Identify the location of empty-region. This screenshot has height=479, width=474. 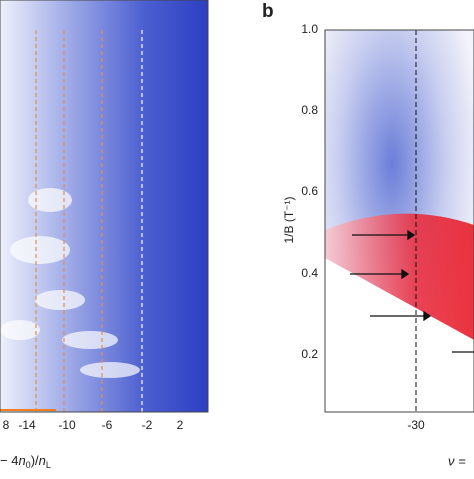
(399, 335).